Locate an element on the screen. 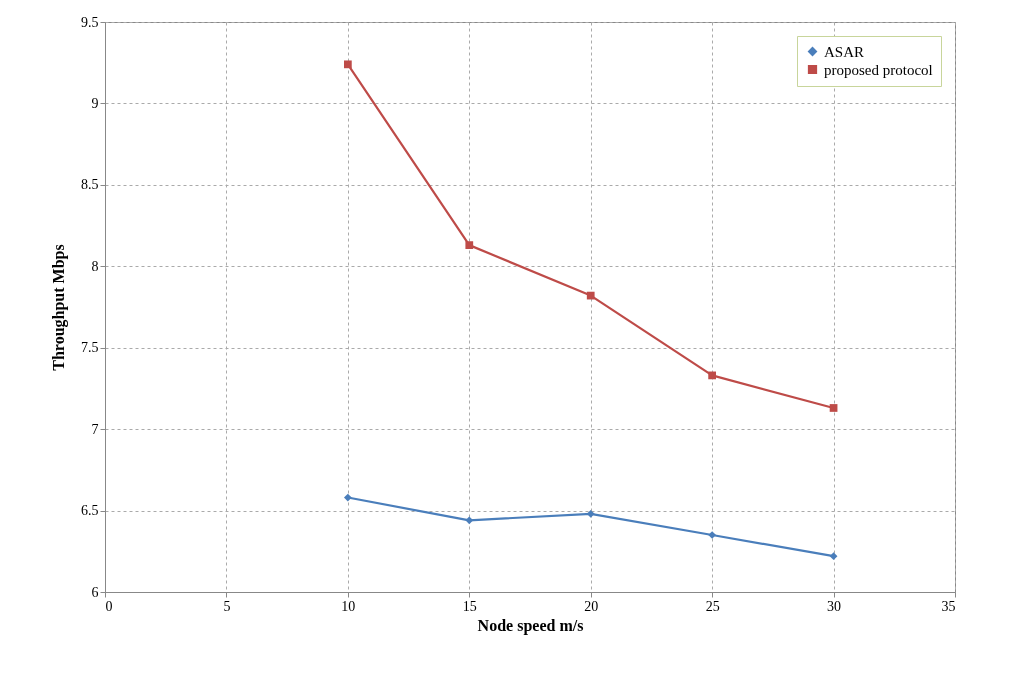 This screenshot has width=1034, height=694. x-axis-title: Node speed m/s is located at coordinates (530, 625).